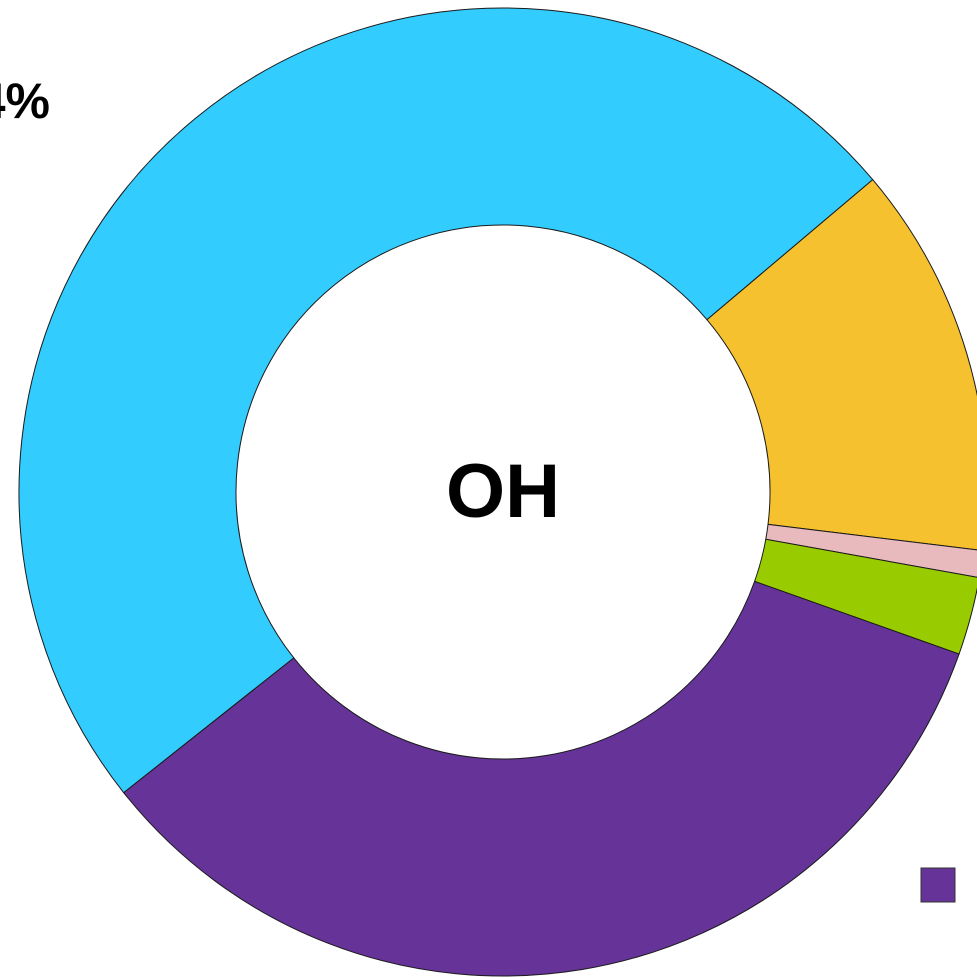 Image resolution: width=977 pixels, height=978 pixels. I want to click on donut-slice, so click(841, 364).